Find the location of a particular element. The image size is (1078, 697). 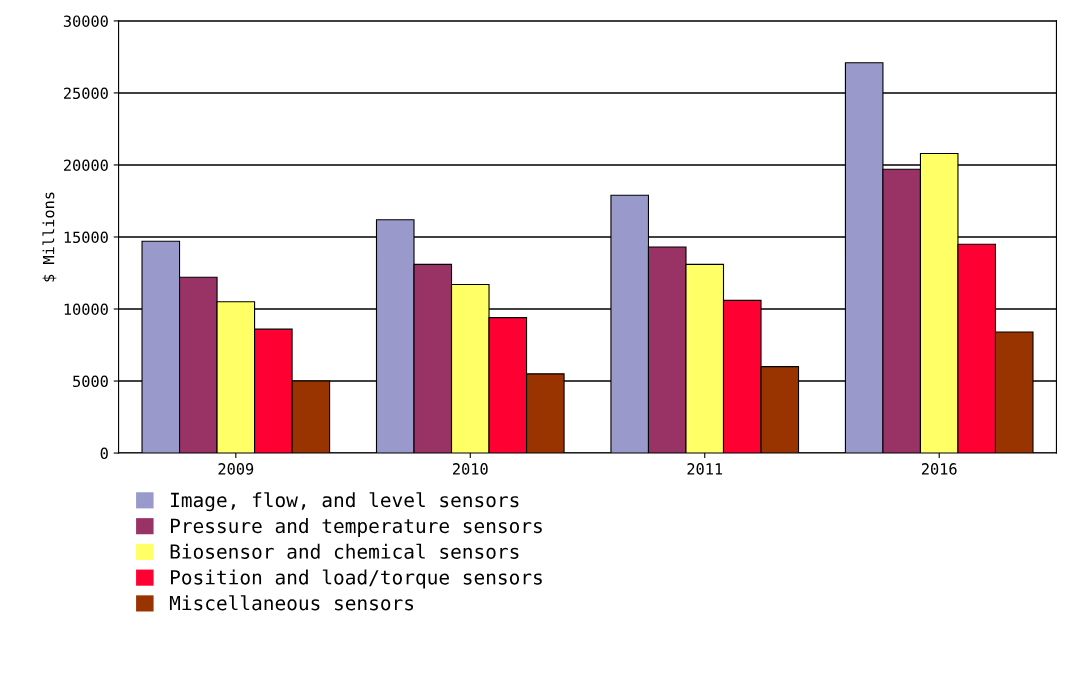

y-tick-label: 20000 is located at coordinates (86, 165).